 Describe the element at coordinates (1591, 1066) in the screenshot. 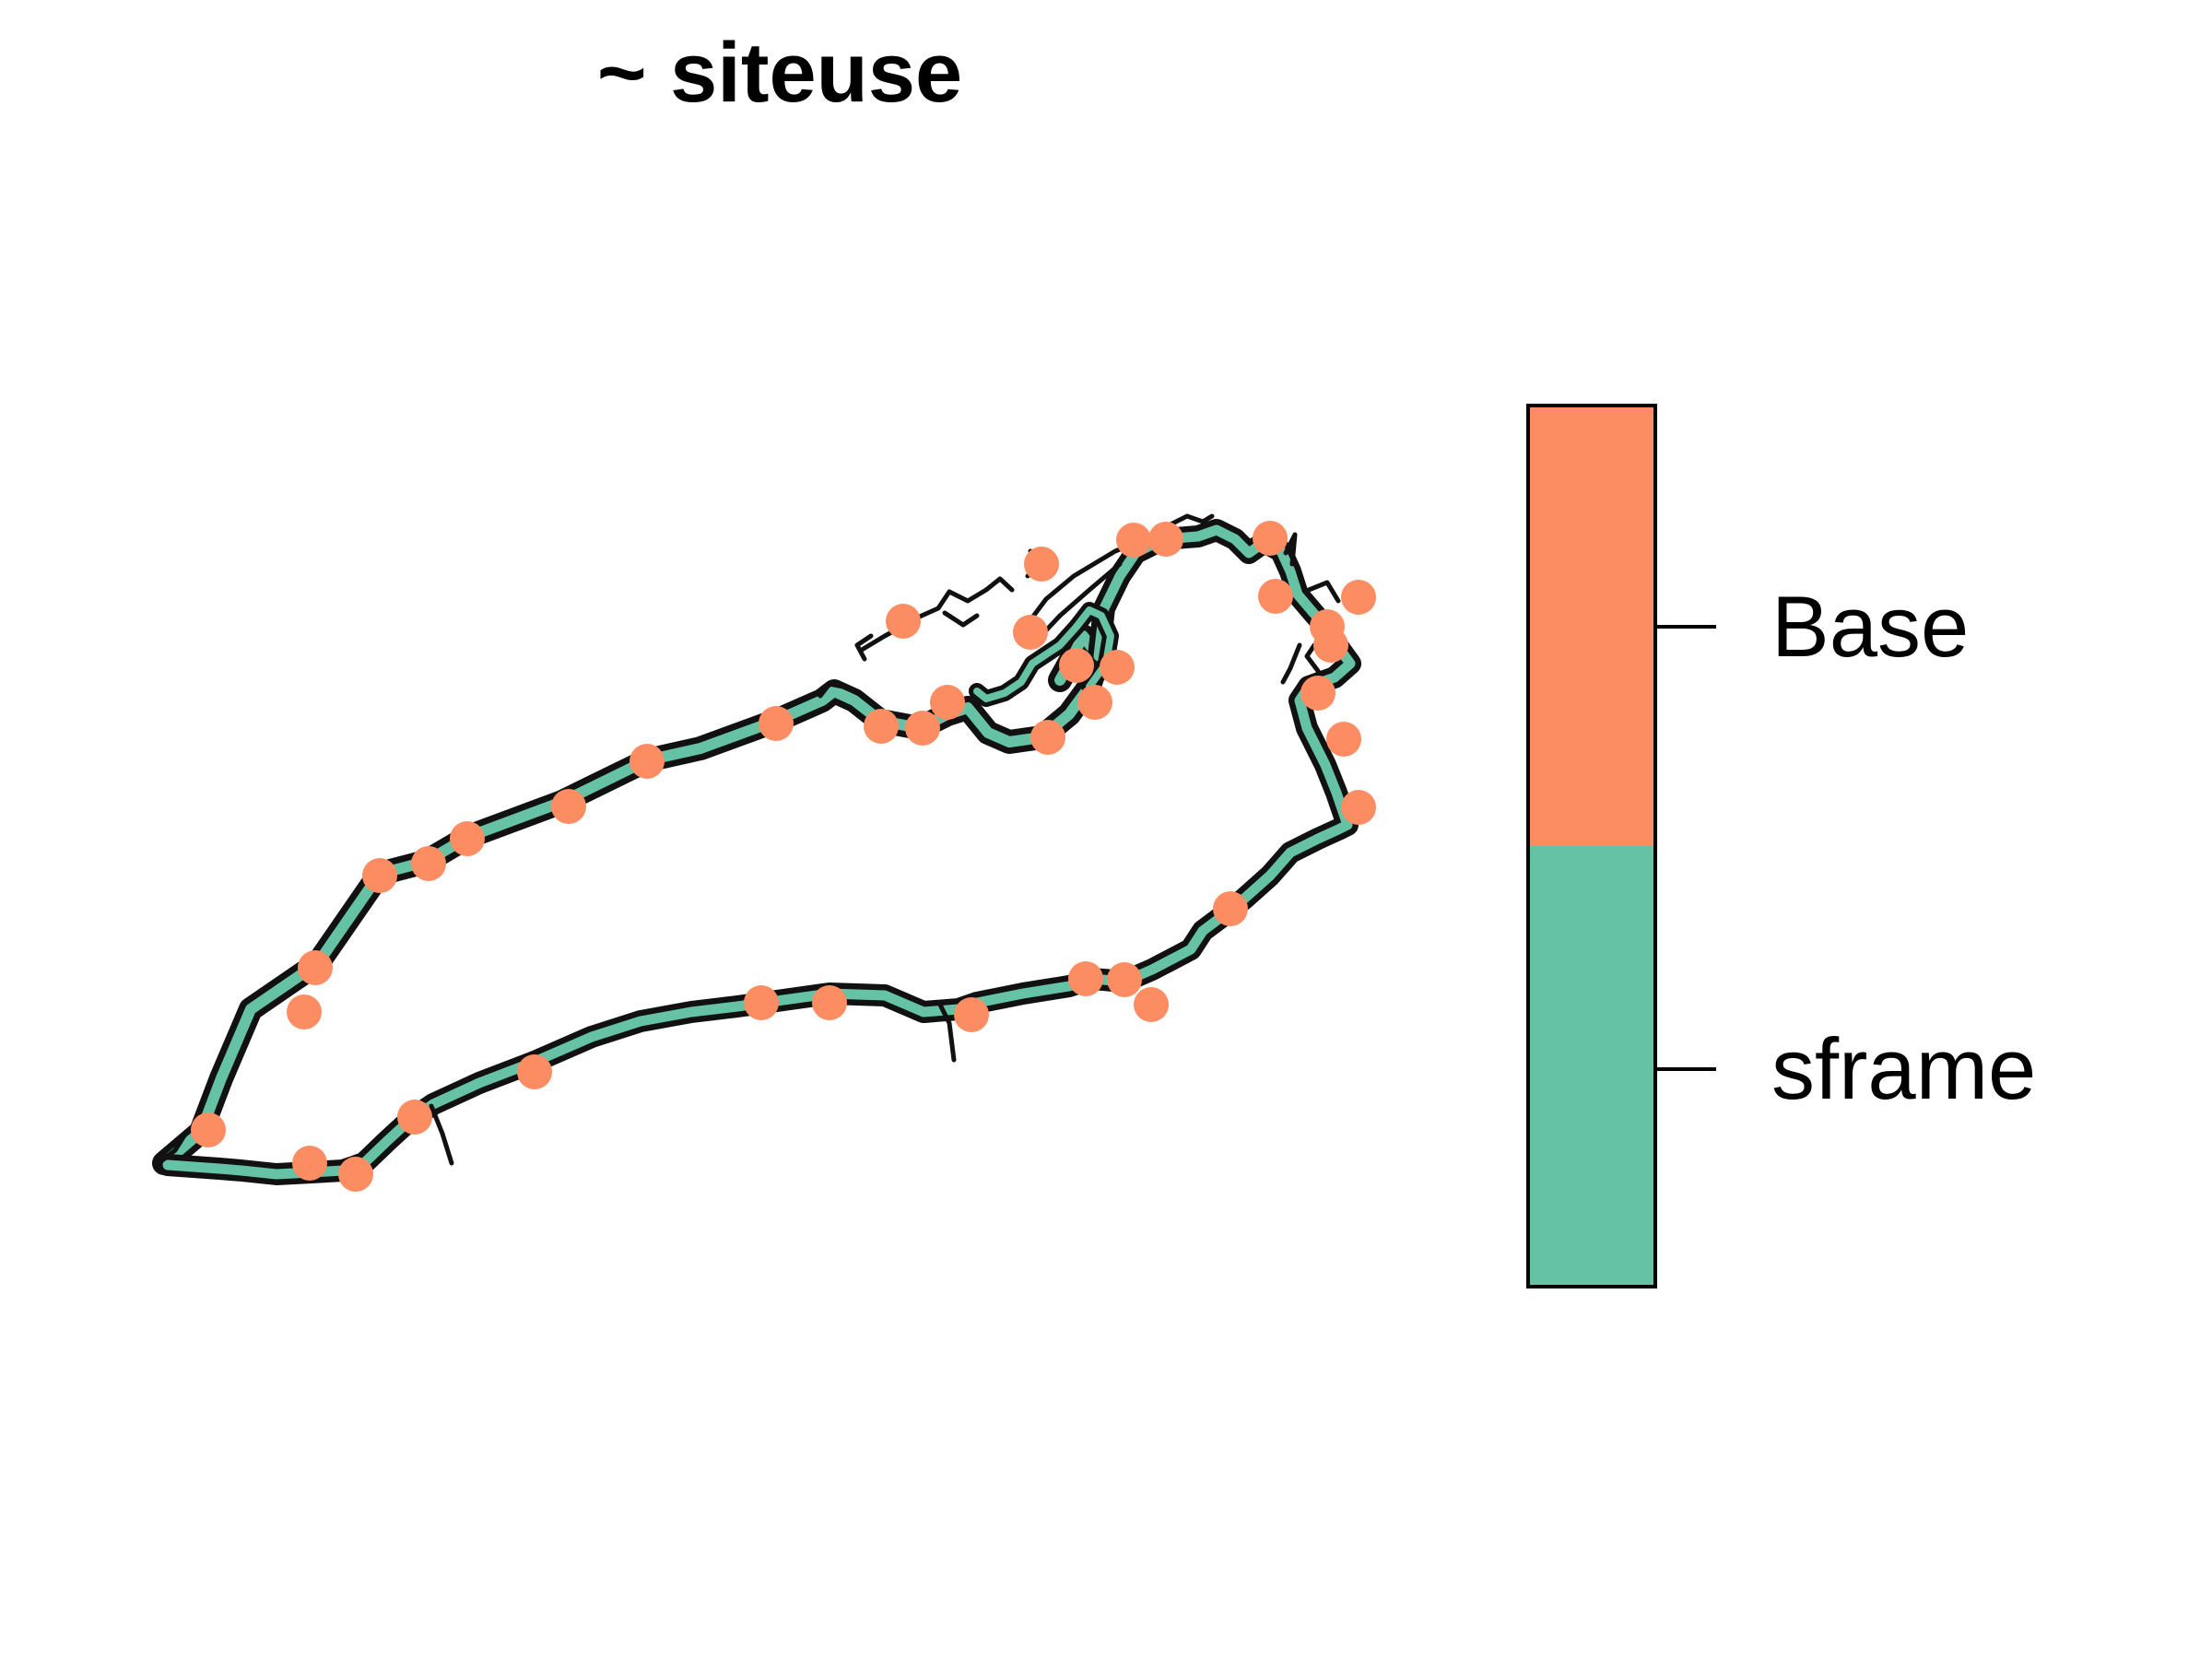

I see `legend-swatch-sframe` at that location.